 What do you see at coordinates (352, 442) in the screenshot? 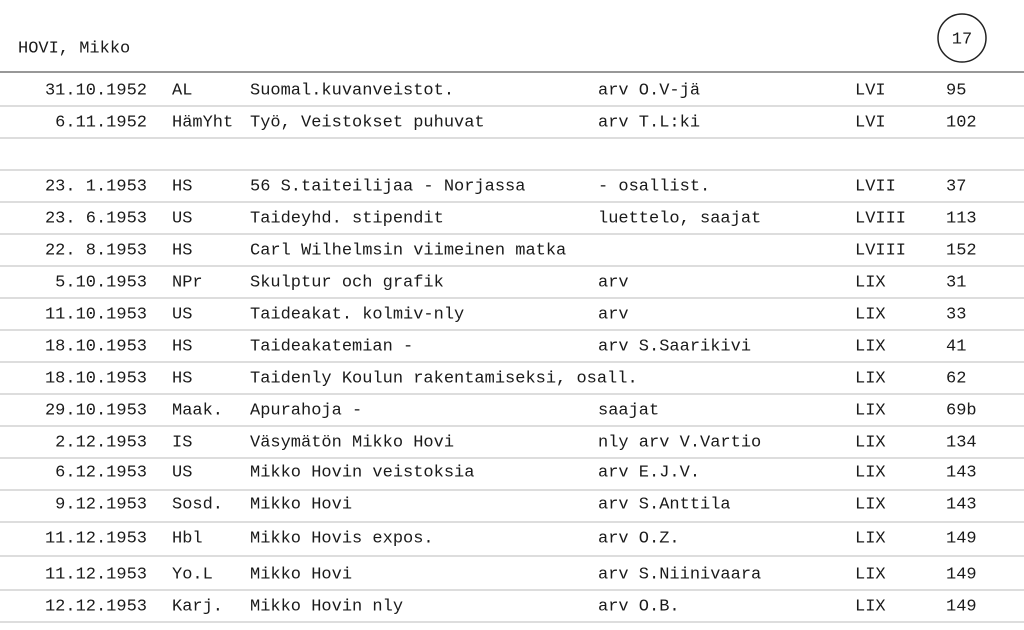
I see `cell-title: Väsymätön Mikko Hovi` at bounding box center [352, 442].